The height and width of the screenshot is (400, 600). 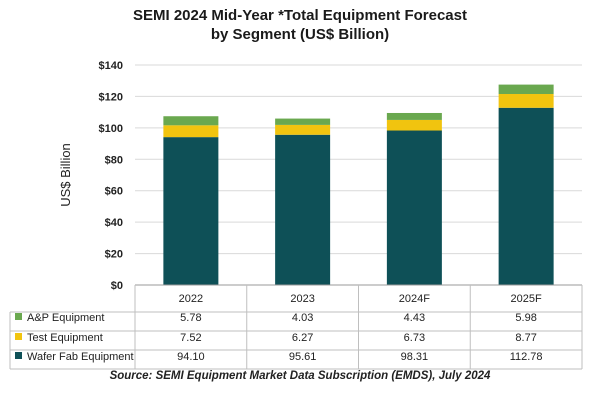 I want to click on data-label-test: 8.77, so click(x=525, y=338).